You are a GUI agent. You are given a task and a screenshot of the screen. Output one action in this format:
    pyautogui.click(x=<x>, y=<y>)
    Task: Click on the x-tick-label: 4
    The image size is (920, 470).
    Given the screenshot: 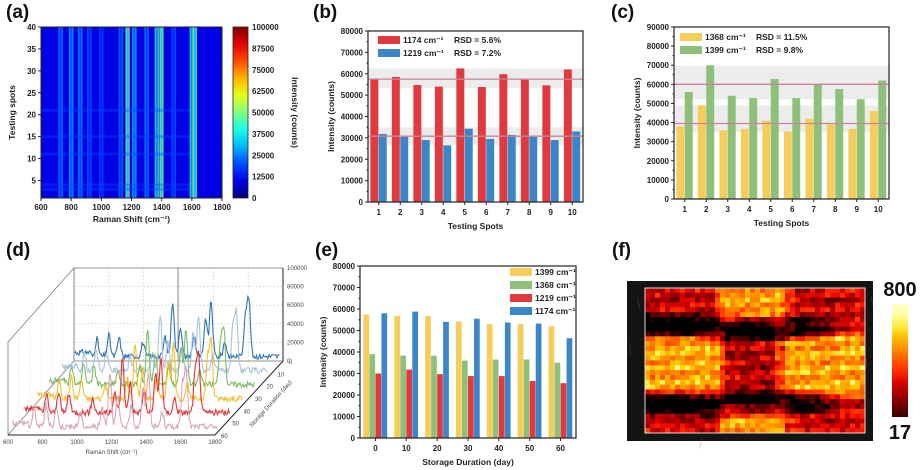 What is the action you would take?
    pyautogui.click(x=749, y=209)
    